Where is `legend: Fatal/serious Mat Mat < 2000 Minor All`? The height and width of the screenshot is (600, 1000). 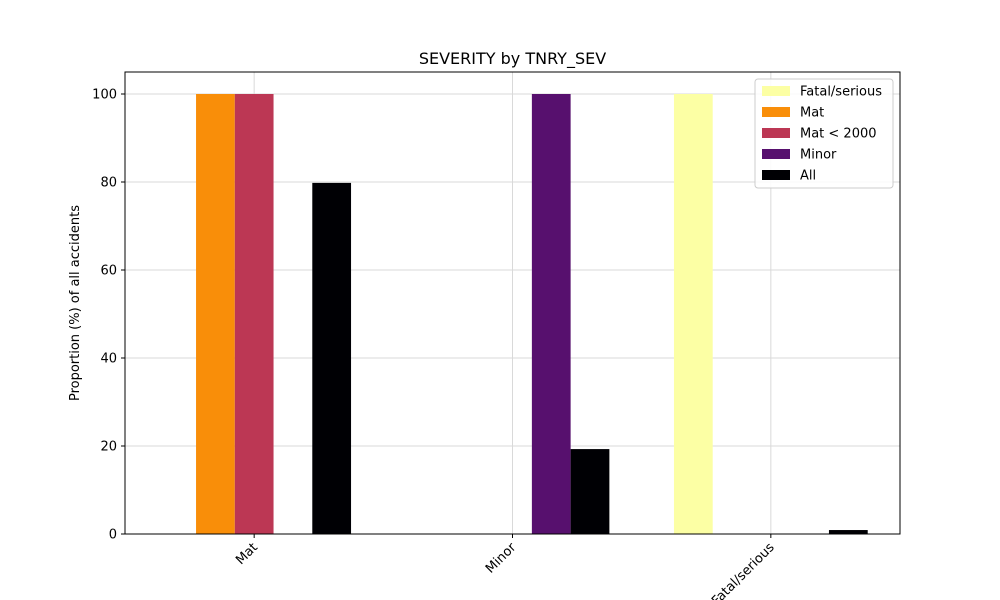
legend: Fatal/serious Mat Mat < 2000 Minor All is located at coordinates (824, 133).